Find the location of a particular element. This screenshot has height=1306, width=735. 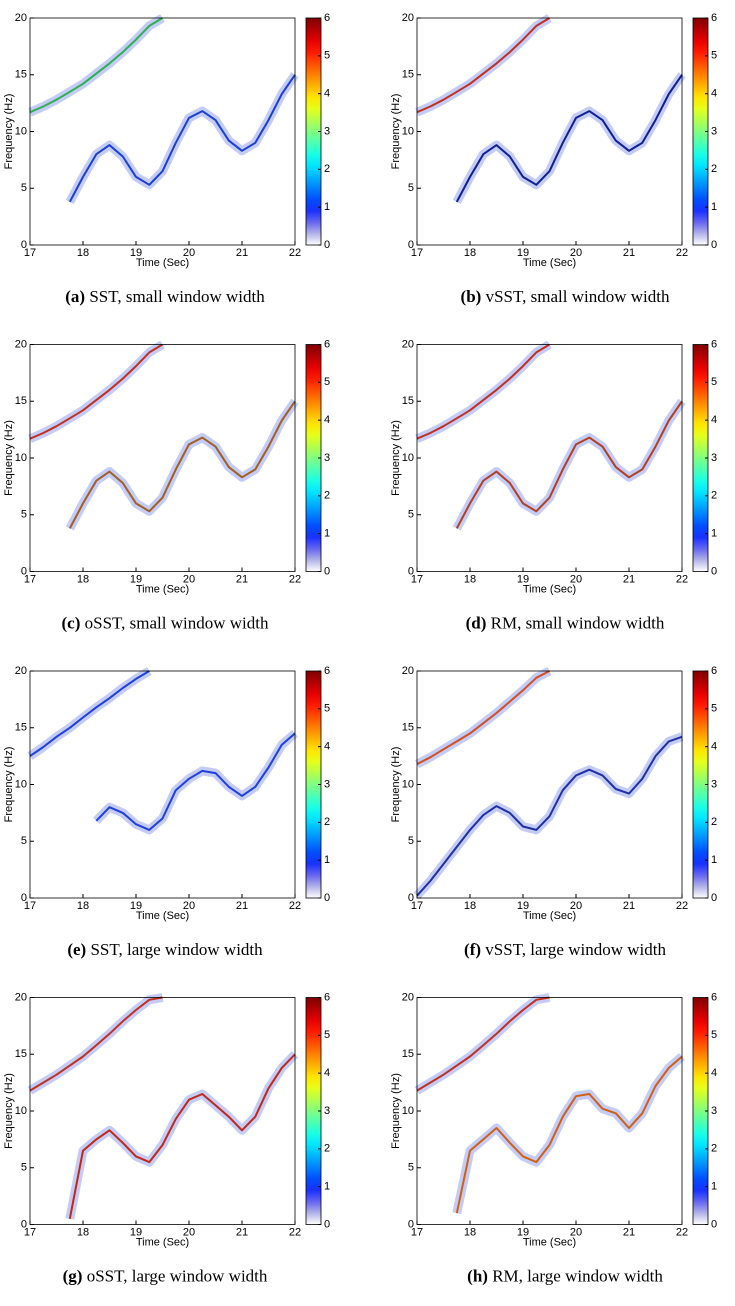

caption-text: RM, large window width is located at coordinates (577, 1275).